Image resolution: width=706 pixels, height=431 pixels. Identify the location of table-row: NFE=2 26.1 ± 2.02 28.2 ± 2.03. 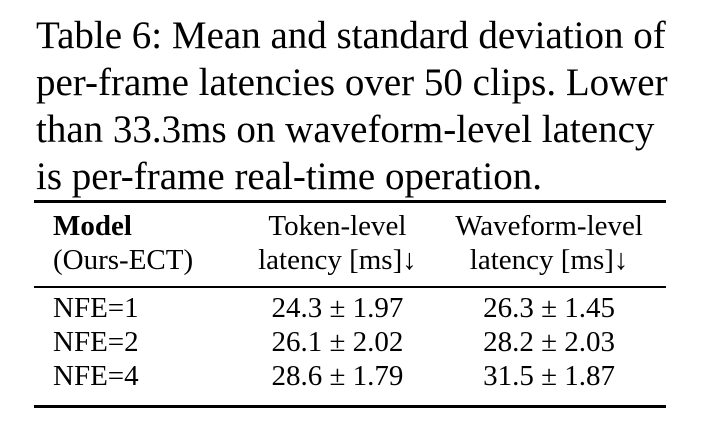
(350, 342).